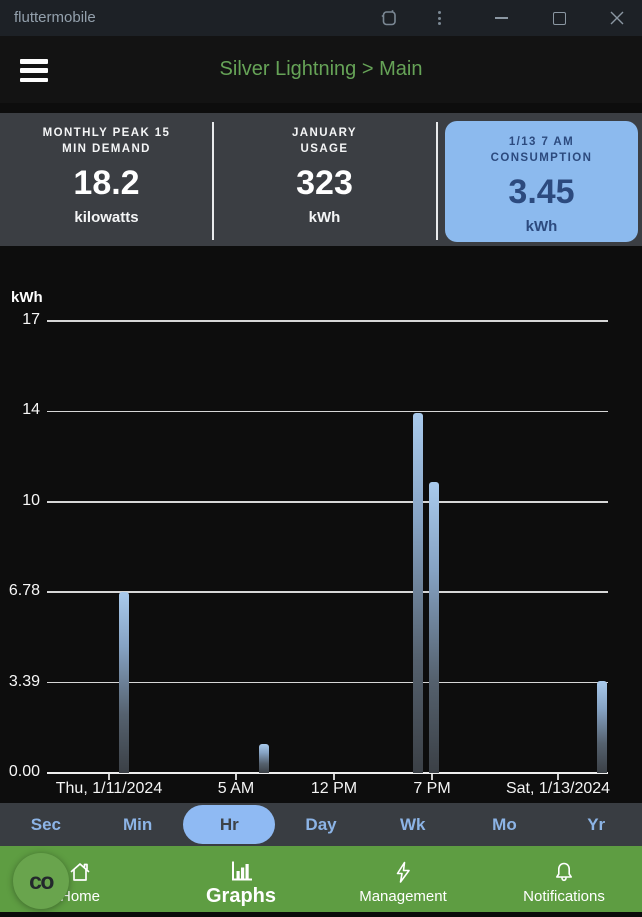 The image size is (642, 917). Describe the element at coordinates (334, 788) in the screenshot. I see `x-tick-label: 12 PM` at that location.